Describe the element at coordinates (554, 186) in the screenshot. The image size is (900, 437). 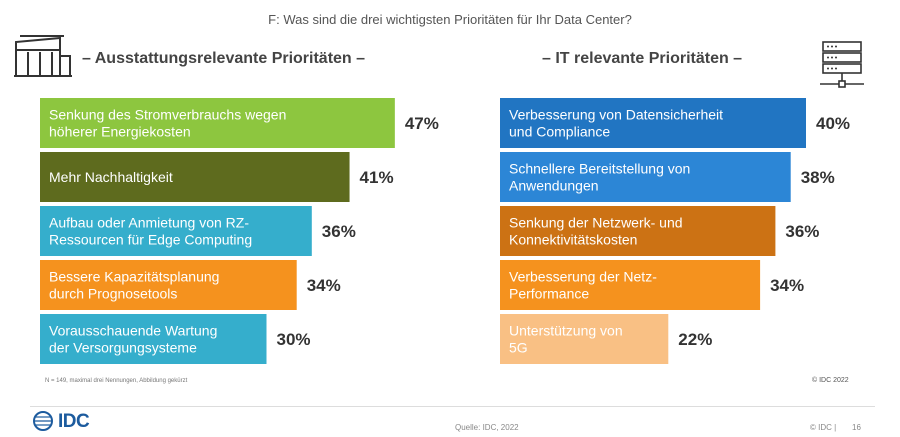
I see `bar-label: Anwendungen` at that location.